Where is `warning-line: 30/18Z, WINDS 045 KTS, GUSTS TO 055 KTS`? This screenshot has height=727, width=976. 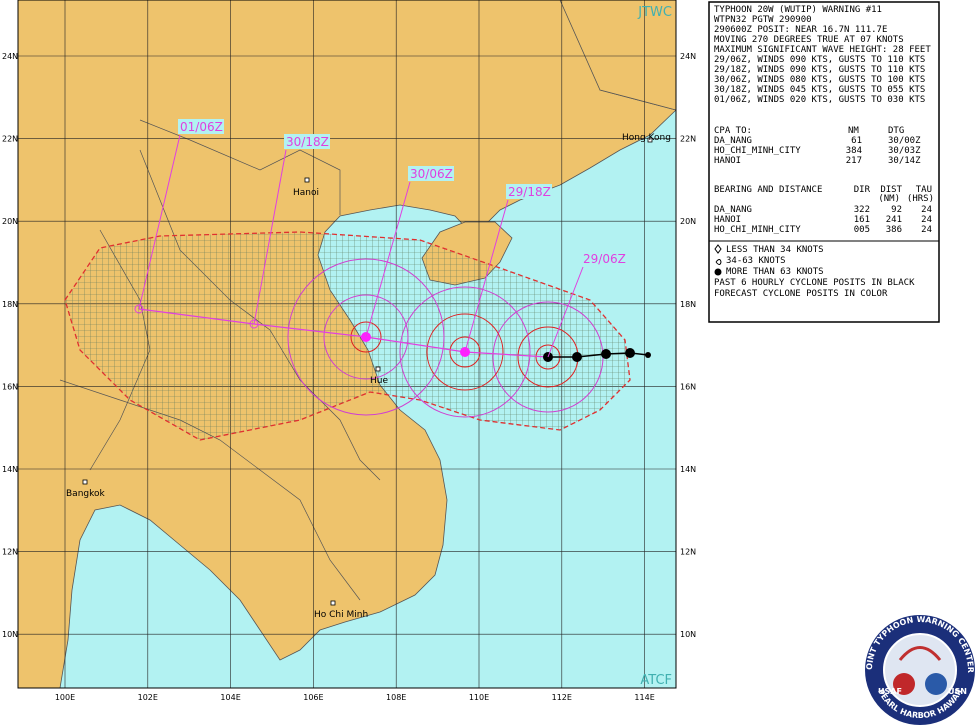 warning-line: 30/18Z, WINDS 045 KTS, GUSTS TO 055 KTS is located at coordinates (819, 90).